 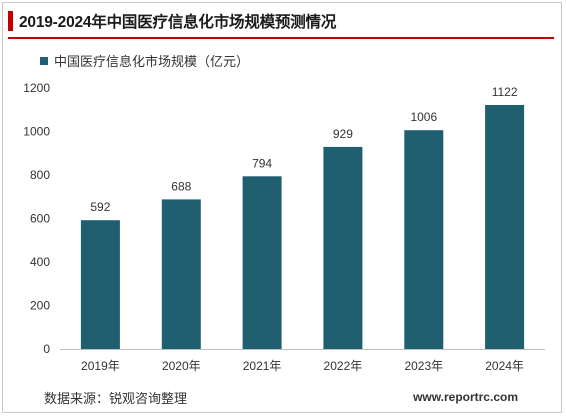 I want to click on x-axis: 2019年 2020年 2021年 2022年 2023年 2024年, so click(x=302, y=361).